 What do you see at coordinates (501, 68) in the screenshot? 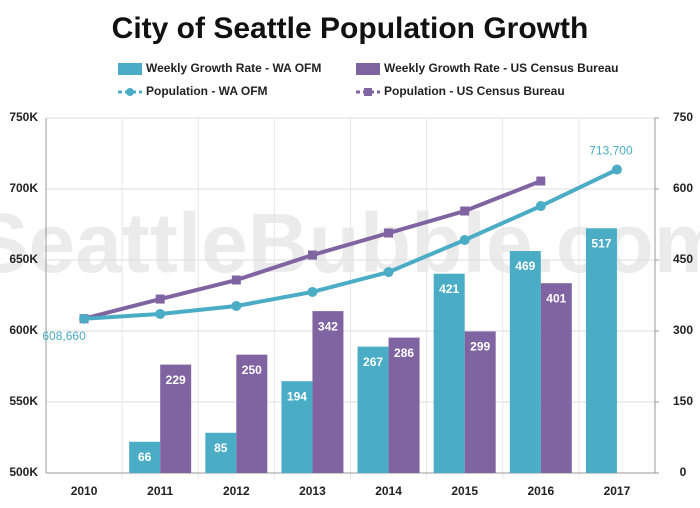
I see `legend-label: Weekly Growth Rate - US Census Bureau` at bounding box center [501, 68].